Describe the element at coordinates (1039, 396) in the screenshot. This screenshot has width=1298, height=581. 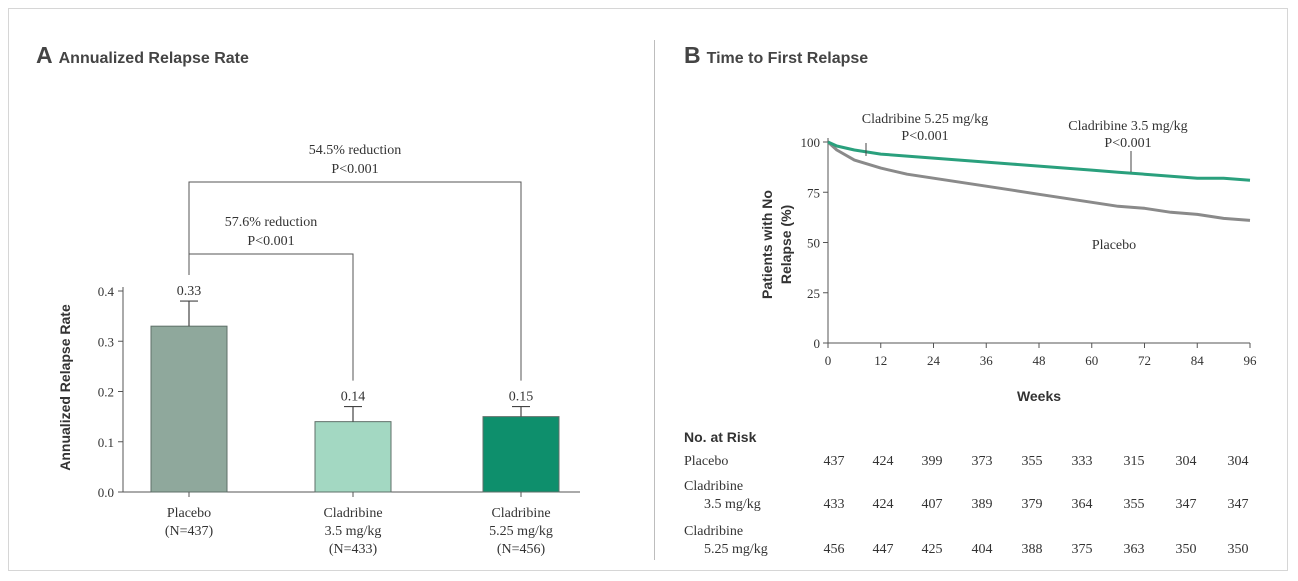
I see `x-axis-title: Weeks` at that location.